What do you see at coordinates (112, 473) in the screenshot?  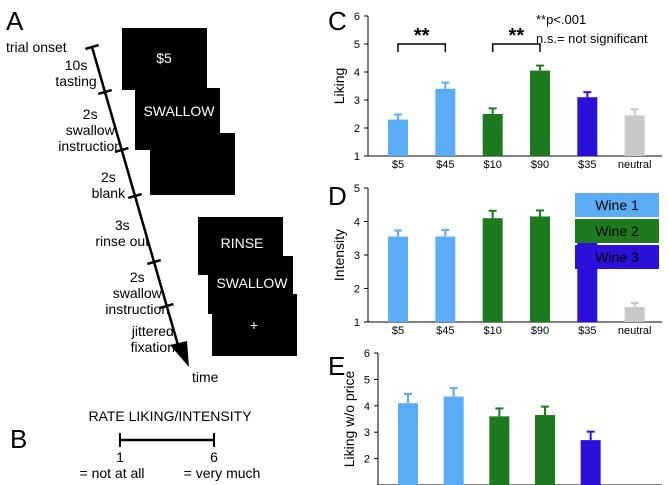 I see `rating-low-text: = not at all` at bounding box center [112, 473].